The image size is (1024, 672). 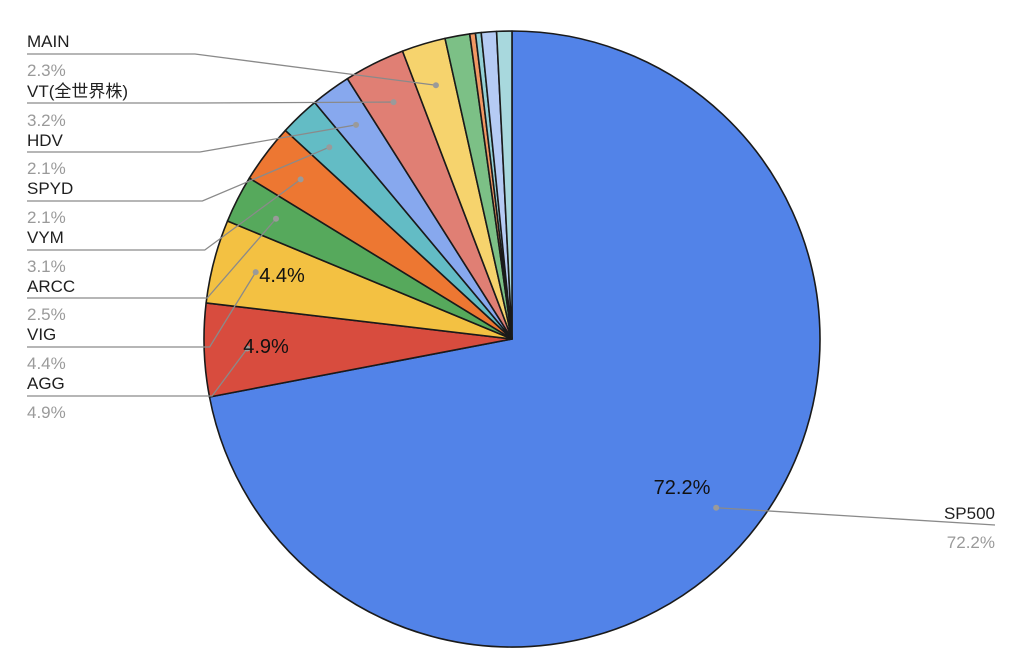 I want to click on callout-name-arcc: ARCC, so click(x=51, y=286).